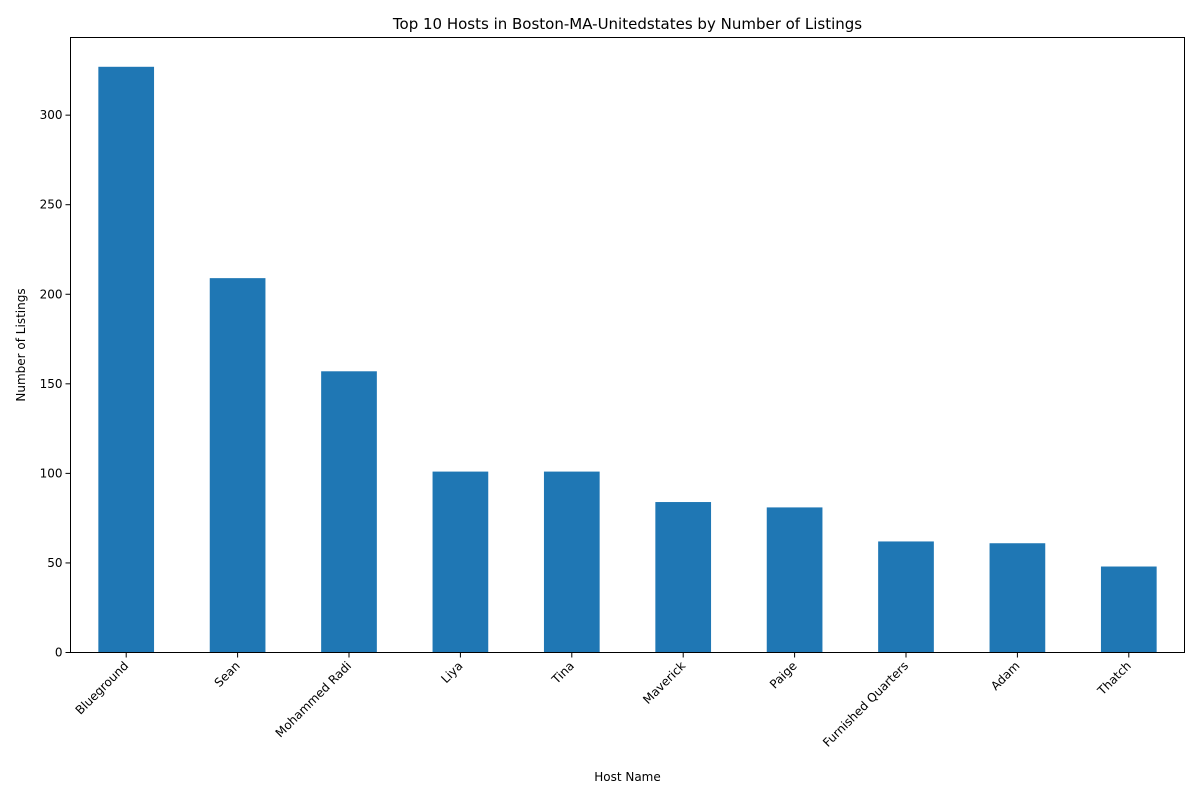 The height and width of the screenshot is (800, 1200). What do you see at coordinates (794, 580) in the screenshot?
I see `bar-paige` at bounding box center [794, 580].